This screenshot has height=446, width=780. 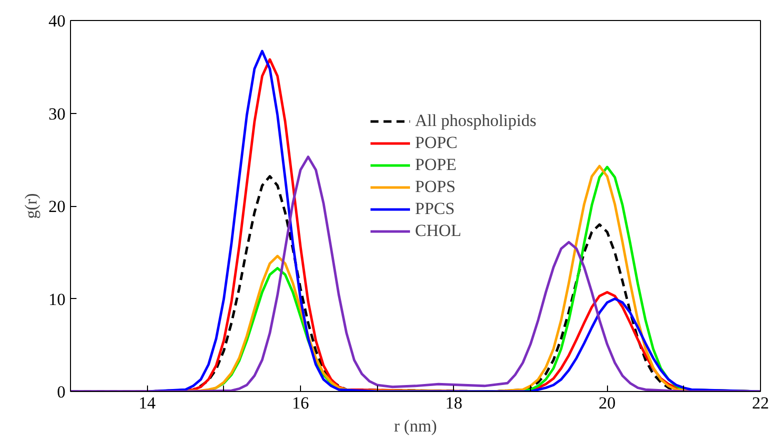 What do you see at coordinates (453, 403) in the screenshot?
I see `x-tick-label: 18` at bounding box center [453, 403].